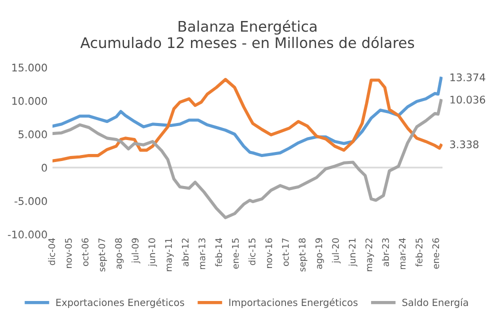 The width and height of the screenshot is (500, 321). Describe the element at coordinates (353, 252) in the screenshot. I see `x-tick-label: jun-21` at that location.